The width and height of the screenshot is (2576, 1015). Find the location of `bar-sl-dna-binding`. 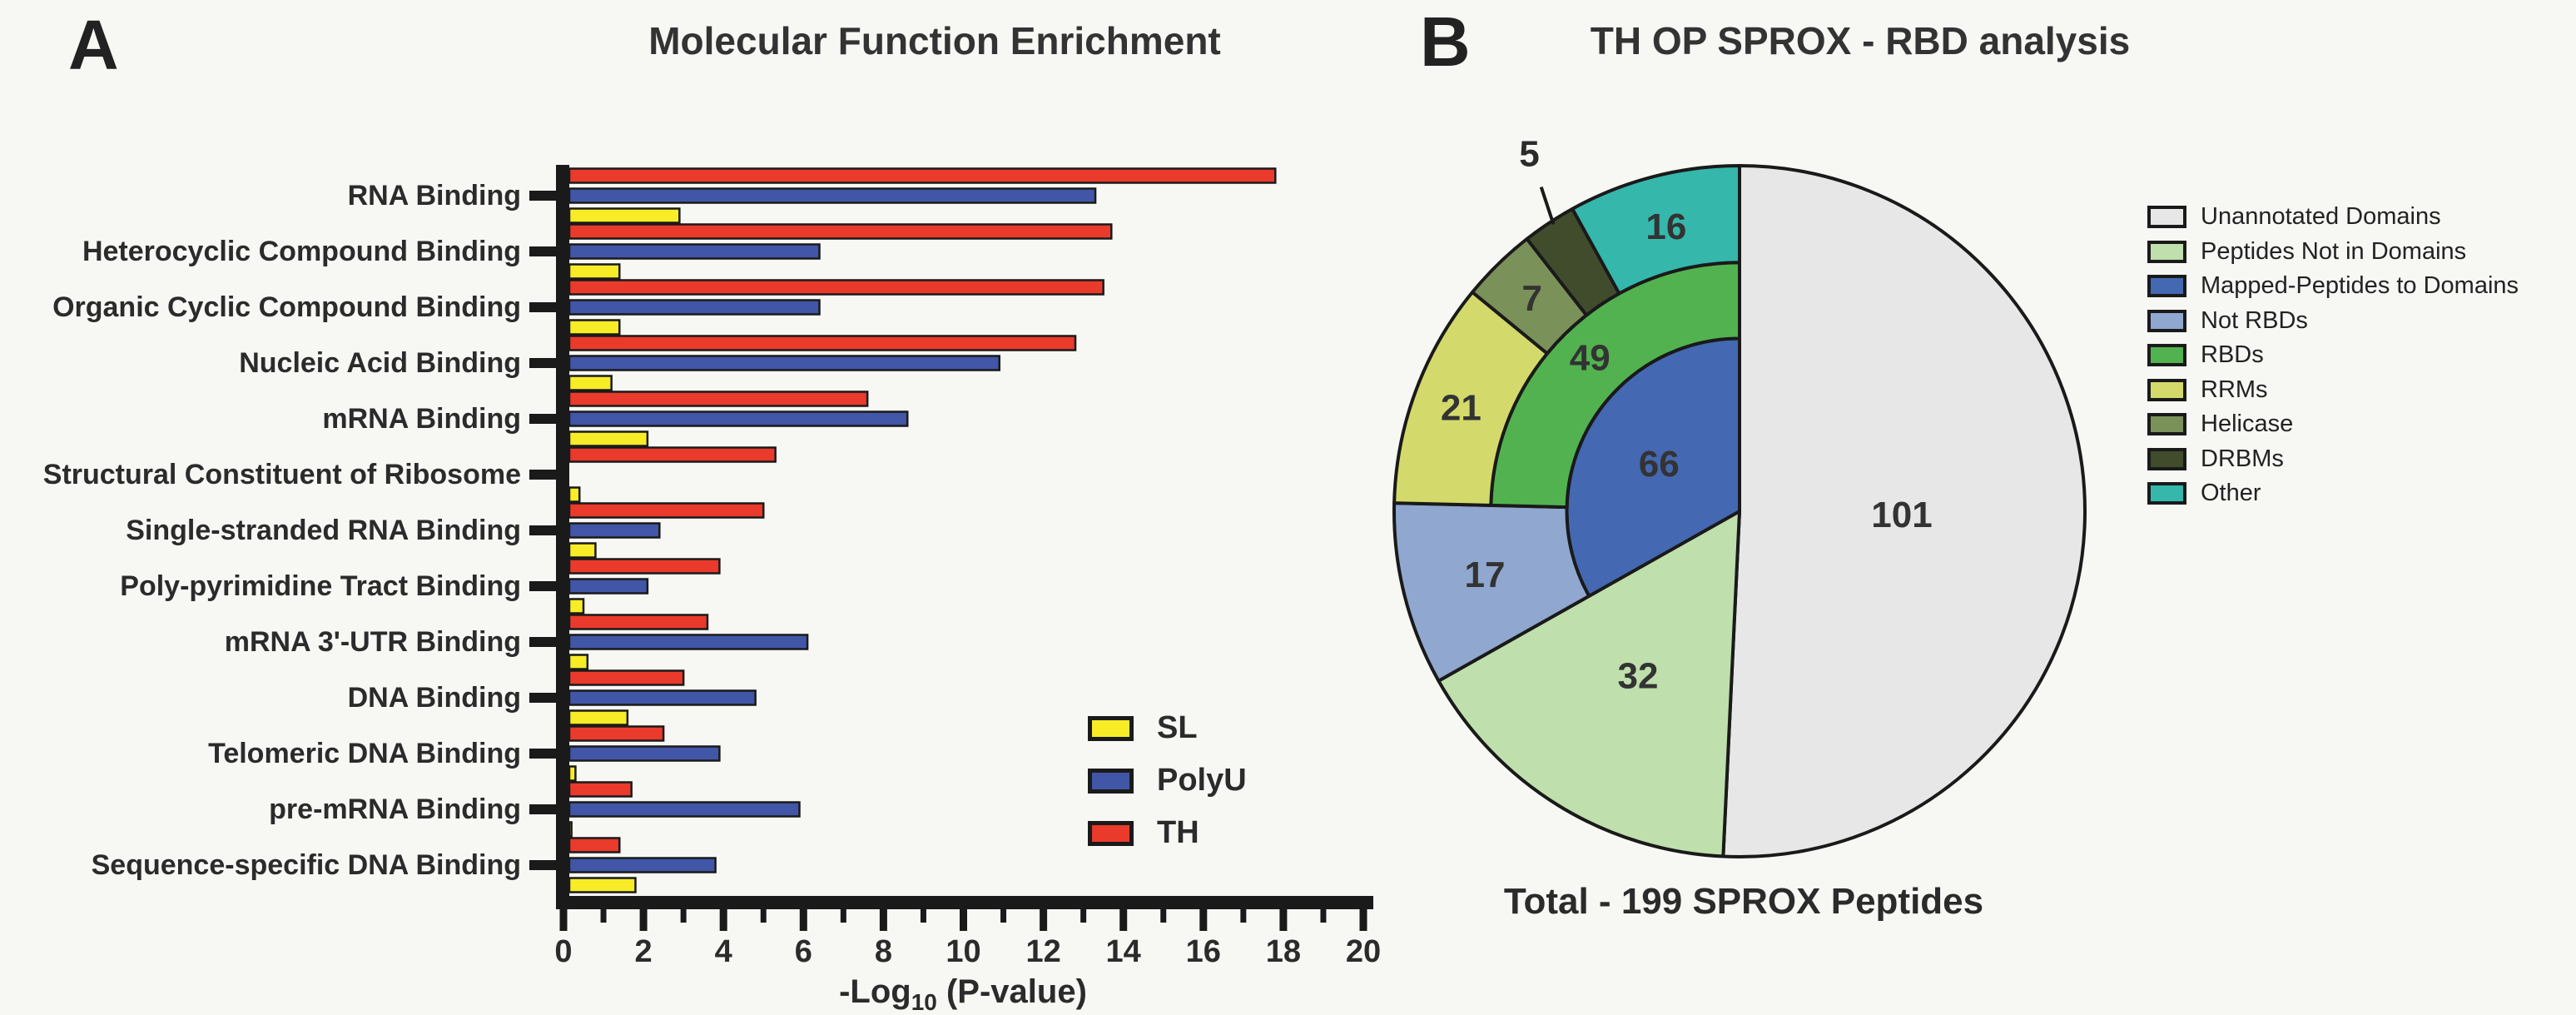

bar-sl-dna-binding is located at coordinates (598, 717).